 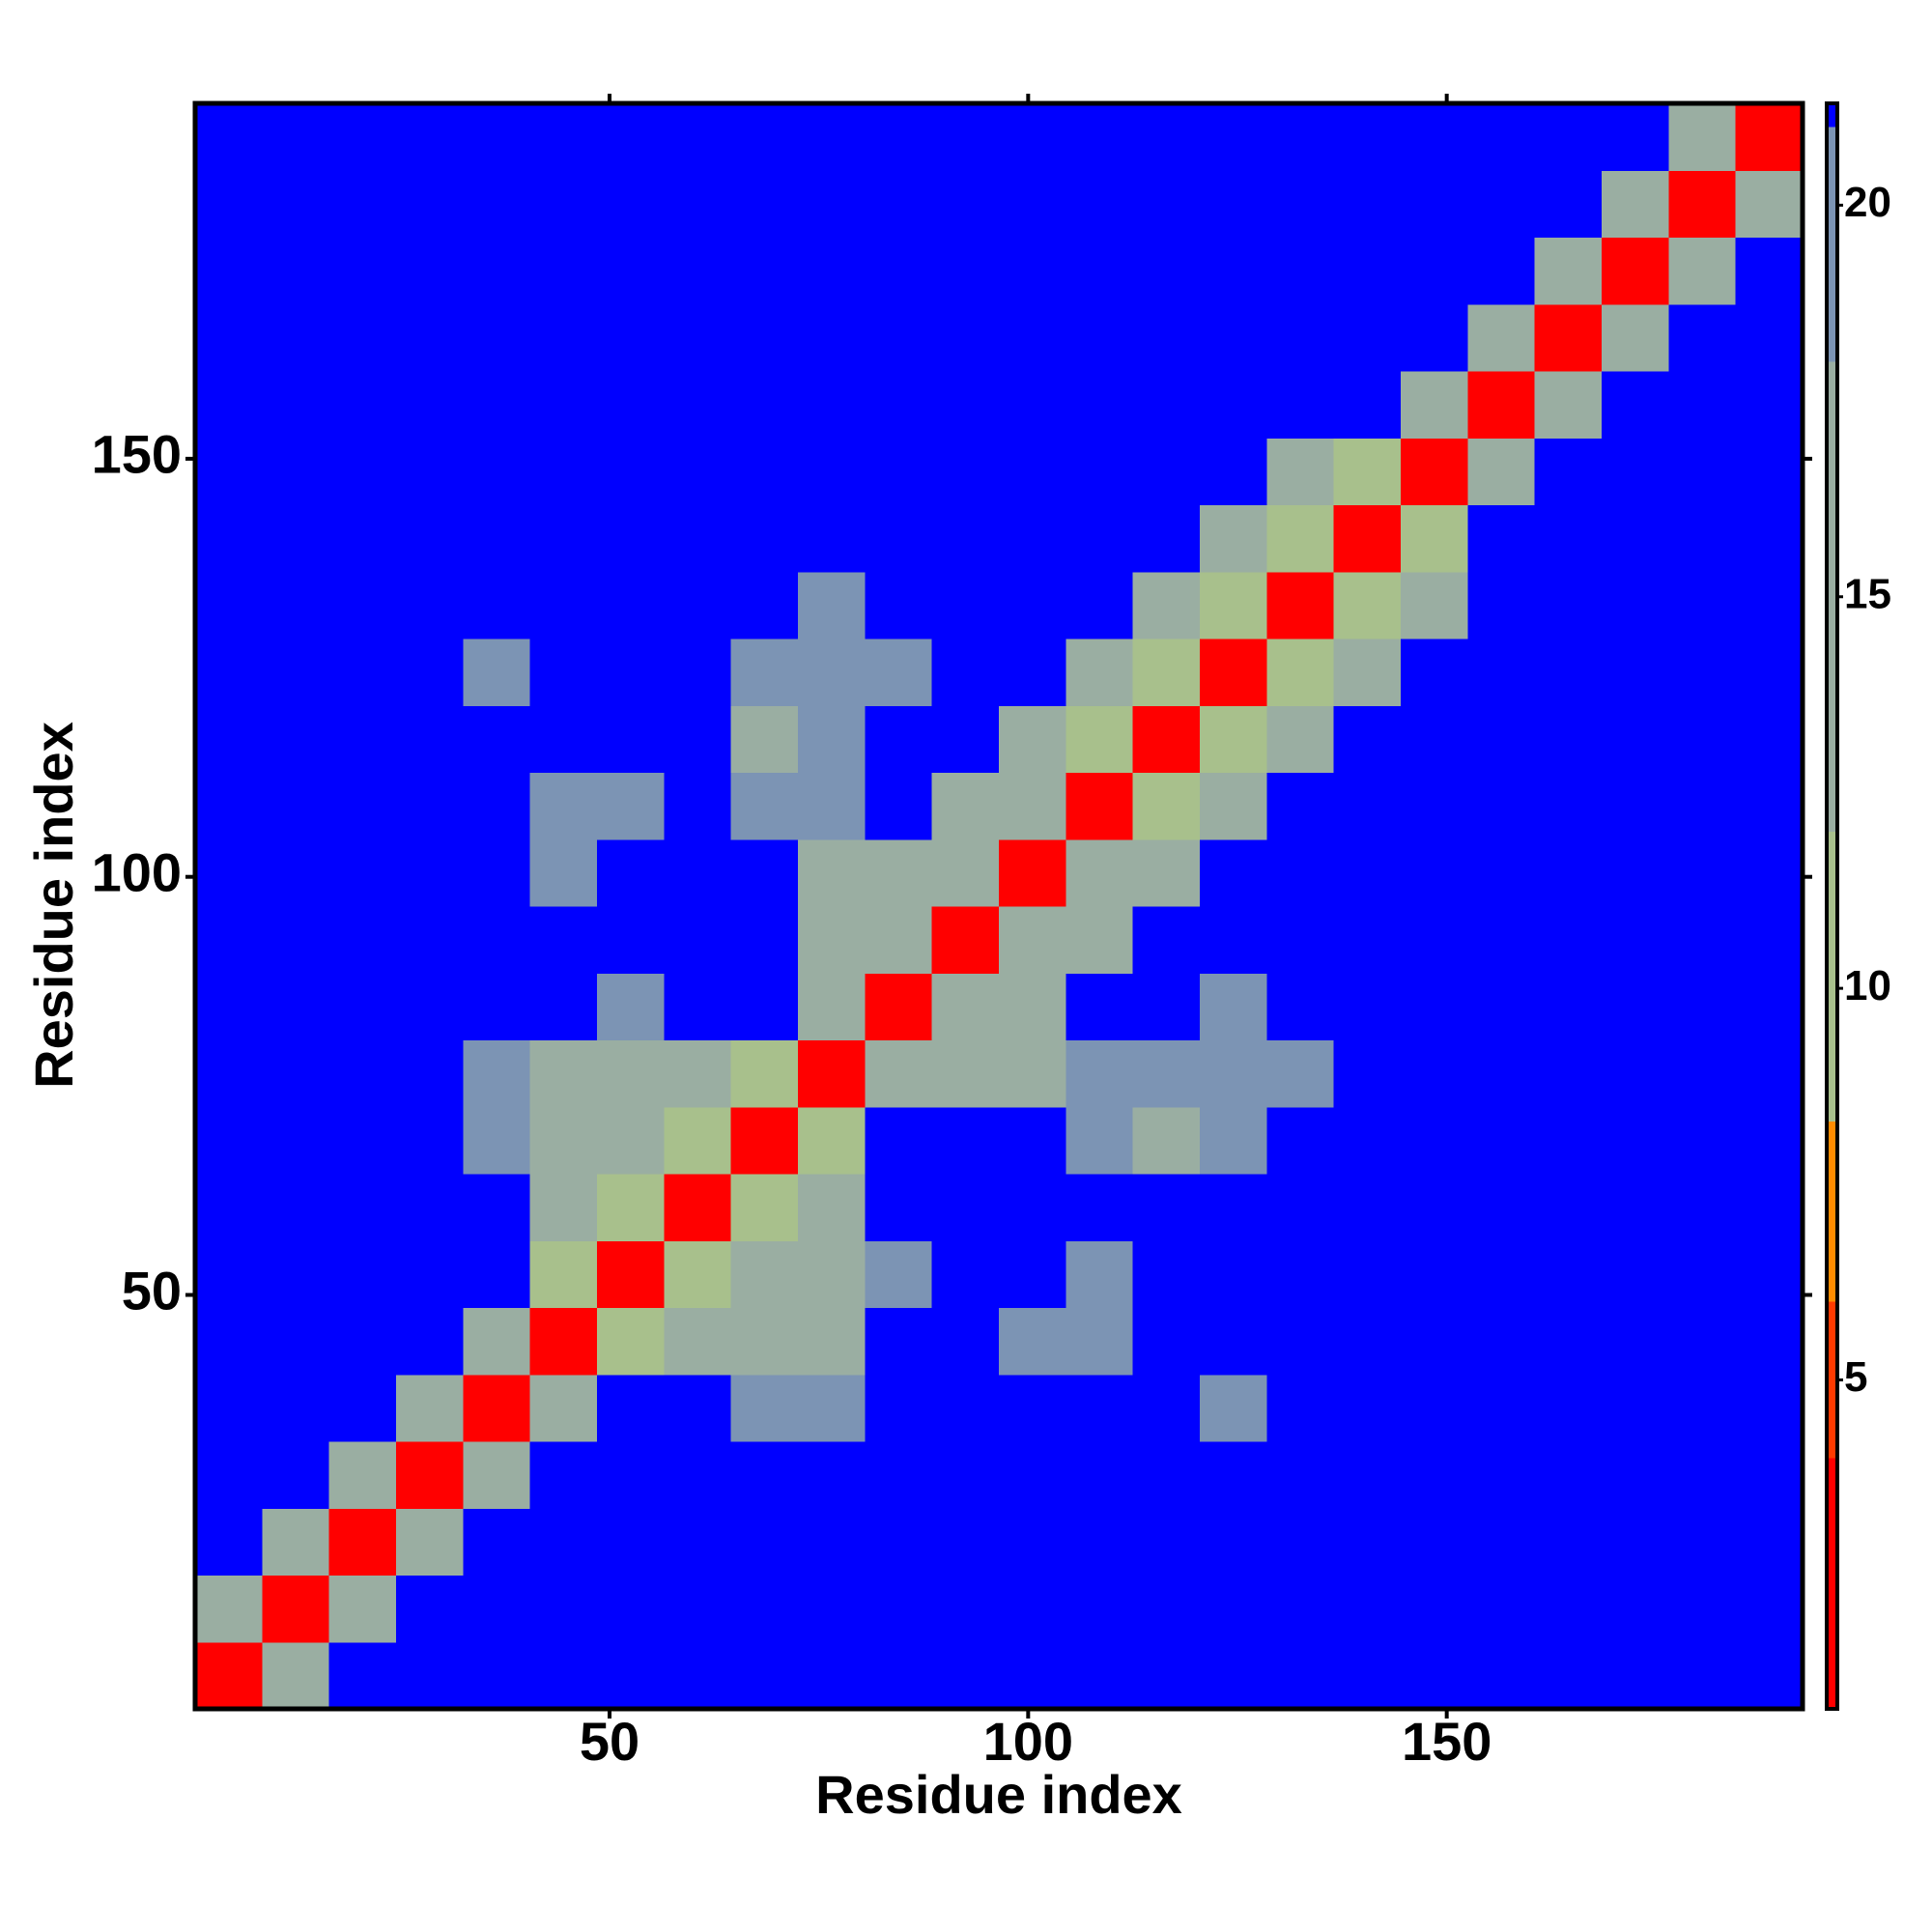 I want to click on x-tick-label: 50, so click(x=609, y=1741).